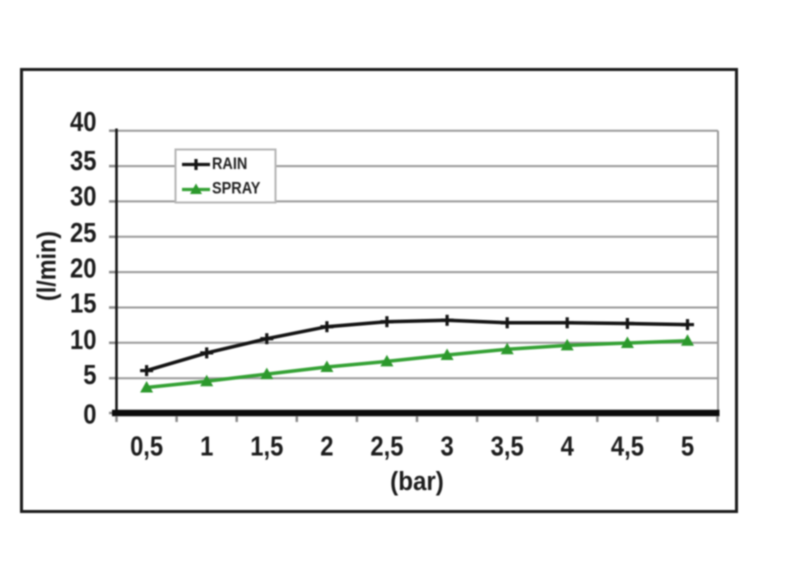 This screenshot has width=800, height=570. I want to click on svg-text: 1,5, so click(266, 446).